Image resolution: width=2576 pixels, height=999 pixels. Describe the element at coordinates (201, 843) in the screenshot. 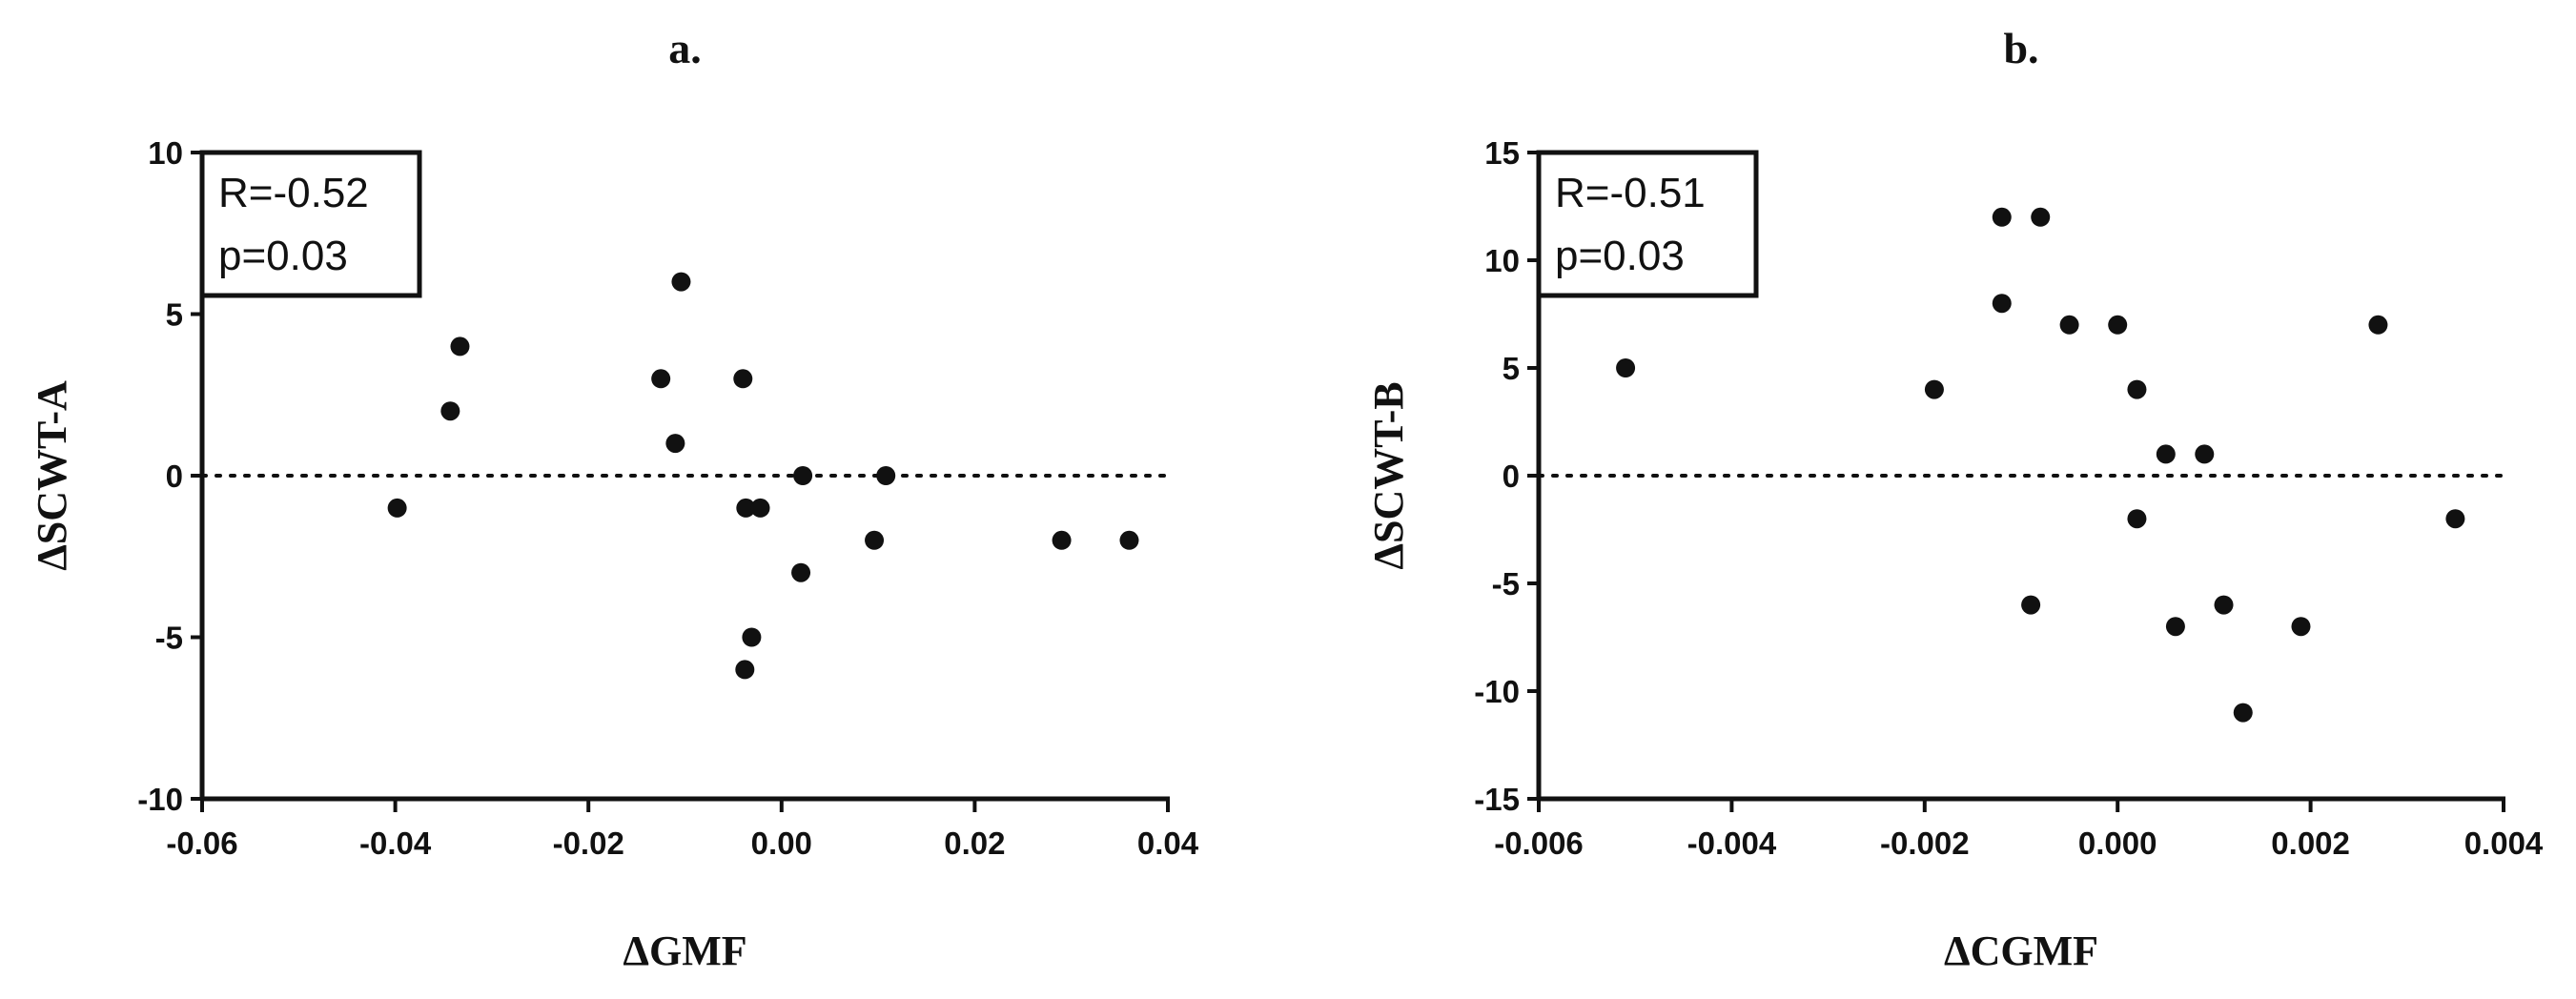

I see `x-tick-label: -0.06` at that location.